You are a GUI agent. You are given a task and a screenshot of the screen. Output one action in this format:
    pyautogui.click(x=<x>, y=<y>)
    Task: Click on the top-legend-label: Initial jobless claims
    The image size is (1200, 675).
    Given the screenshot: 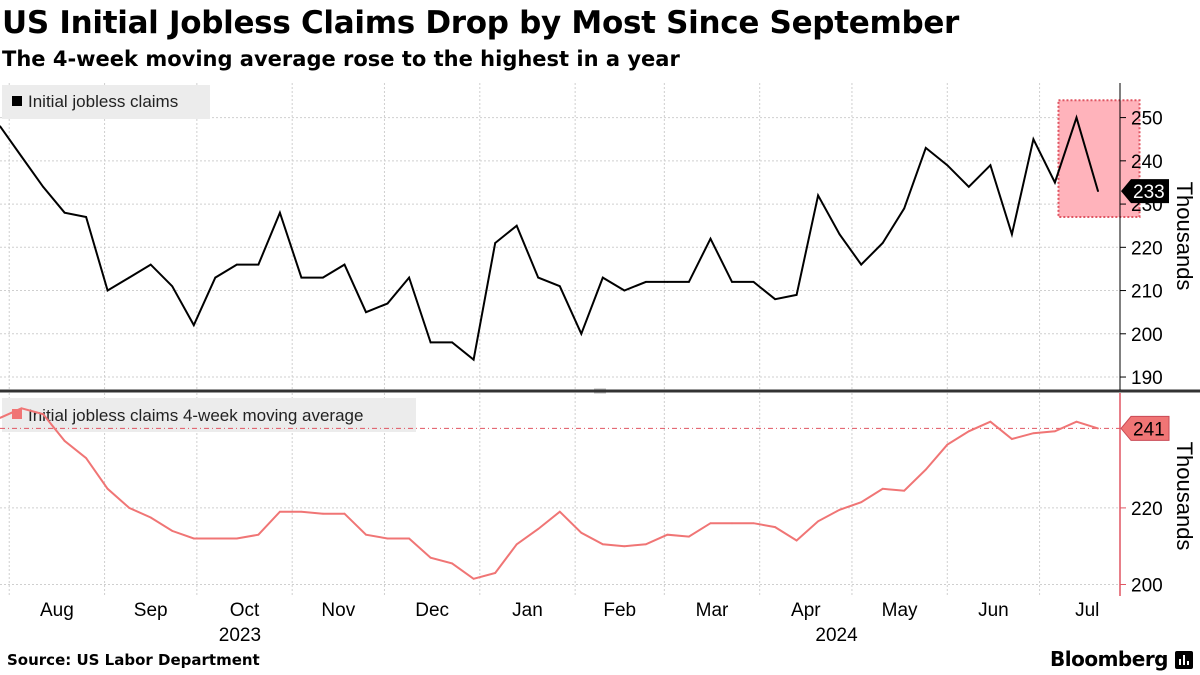 What is the action you would take?
    pyautogui.click(x=103, y=101)
    